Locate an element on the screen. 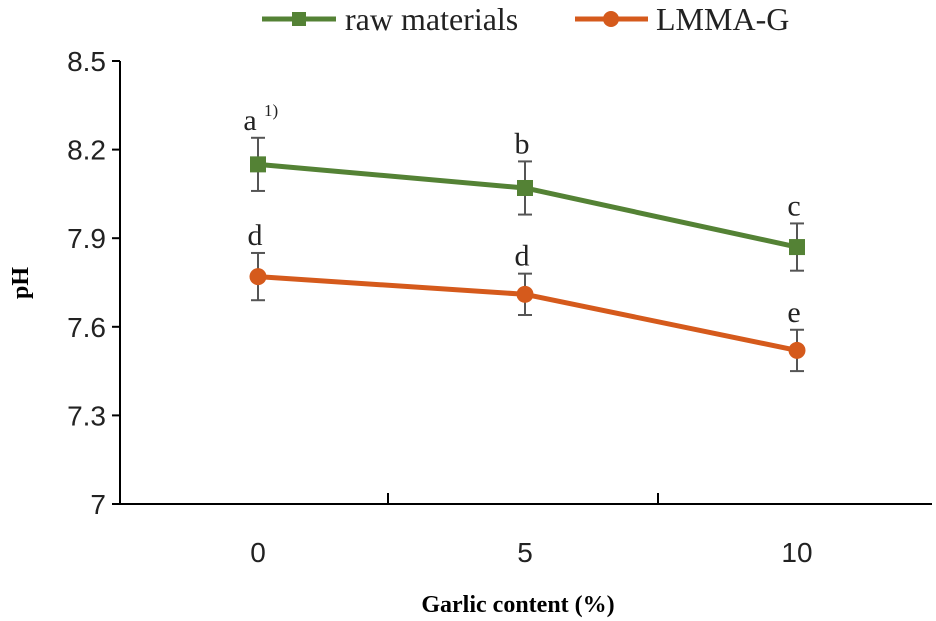 Image resolution: width=936 pixels, height=621 pixels. y-tick-label: 8.2 is located at coordinates (86, 150).